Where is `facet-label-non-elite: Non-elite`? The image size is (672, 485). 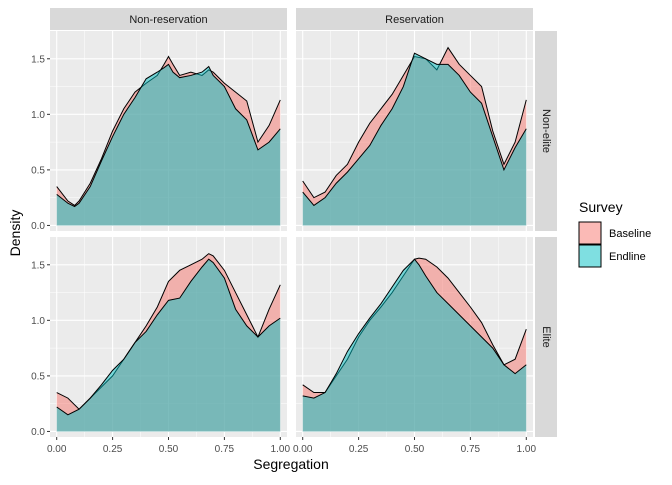 facet-label-non-elite: Non-elite is located at coordinates (546, 131).